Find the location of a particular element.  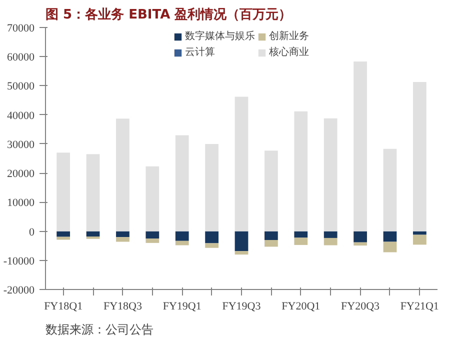

y-tick-label: 20000 is located at coordinates (21, 174).